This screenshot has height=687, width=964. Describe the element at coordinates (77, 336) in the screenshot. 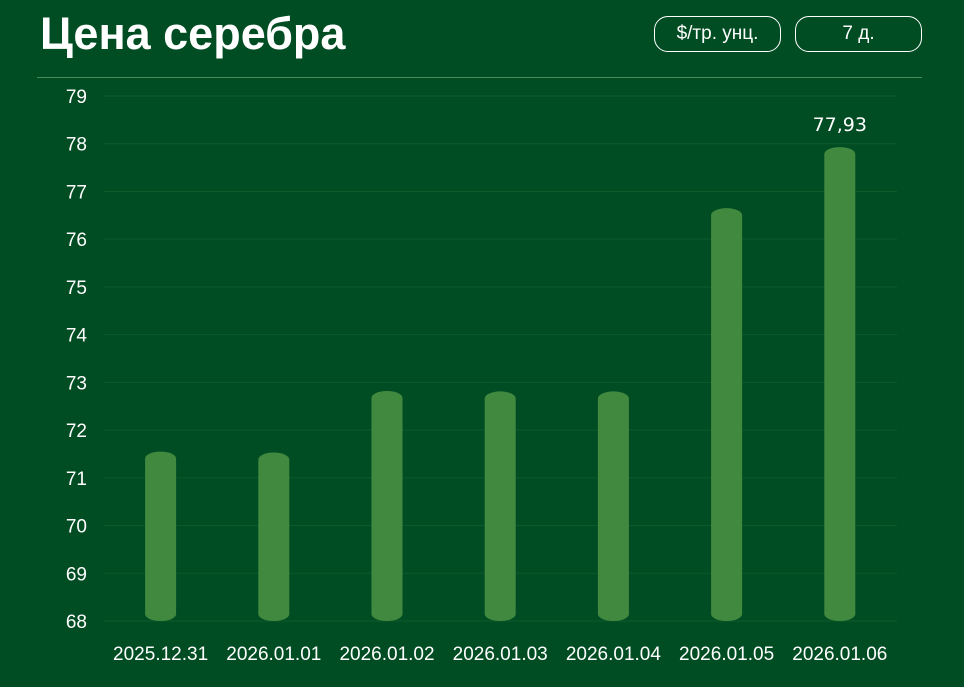

I see `y-tick-label: 74` at that location.